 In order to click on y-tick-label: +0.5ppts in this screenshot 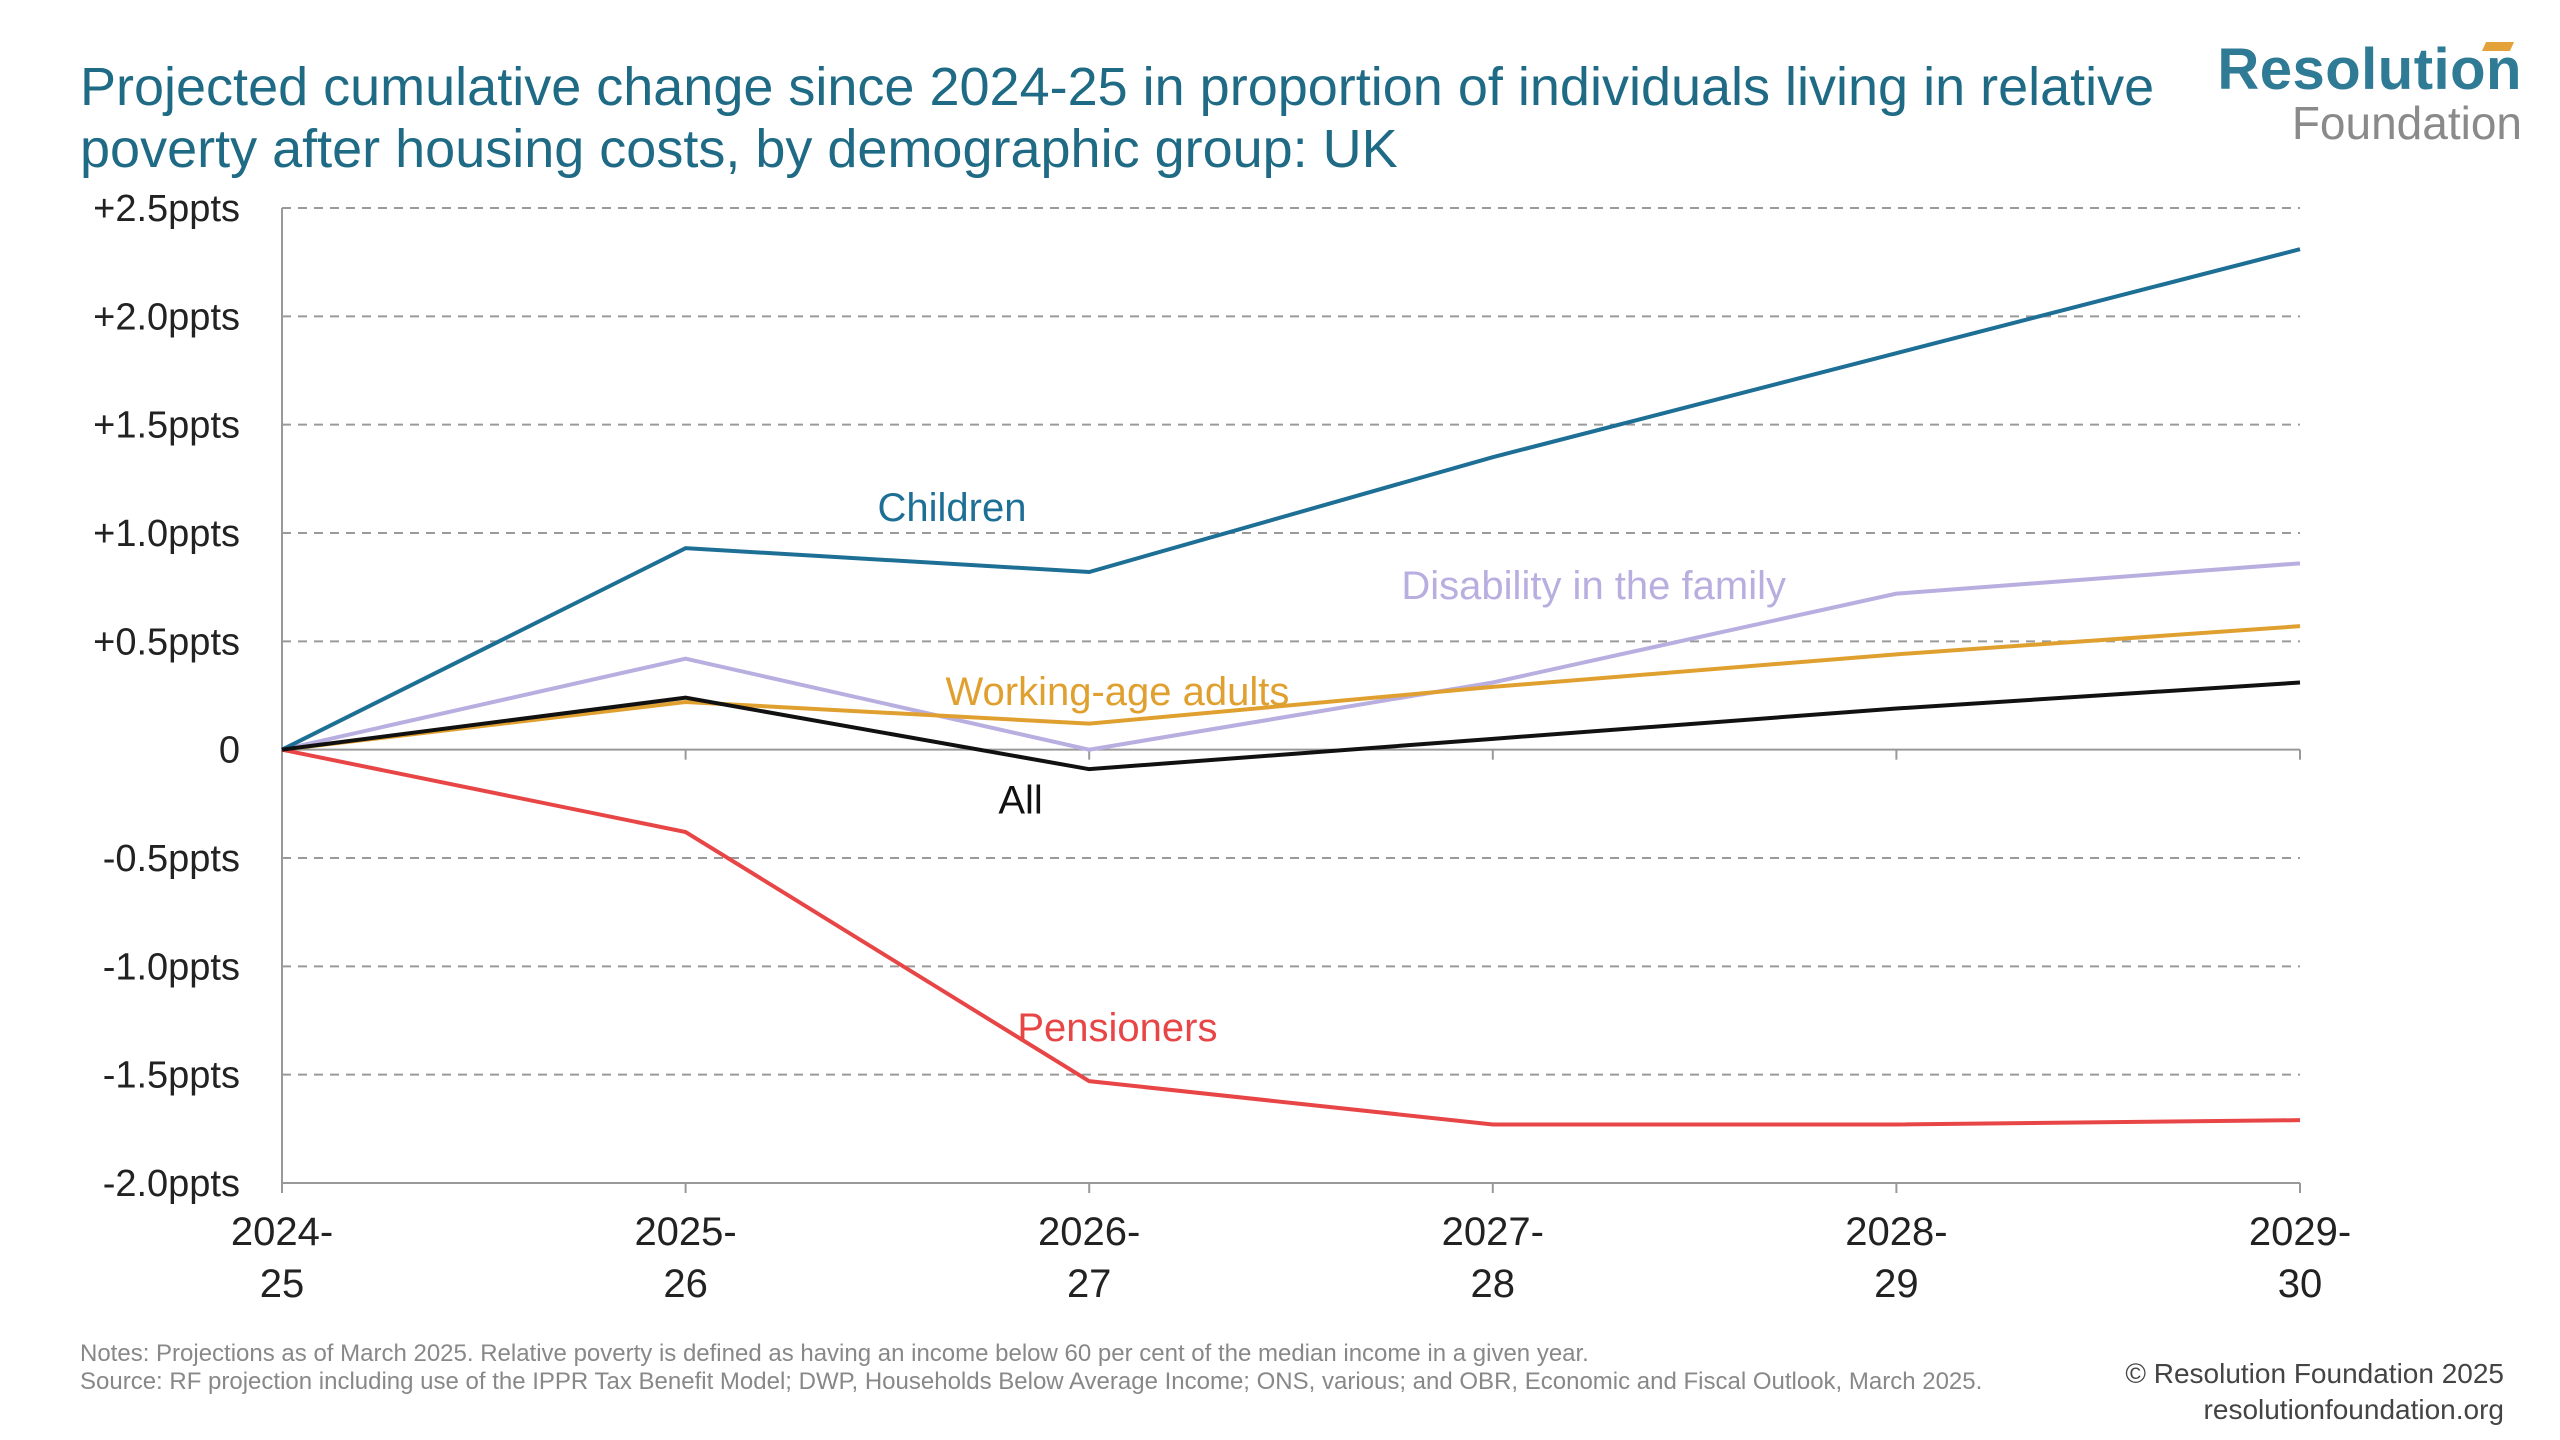, I will do `click(166, 642)`.